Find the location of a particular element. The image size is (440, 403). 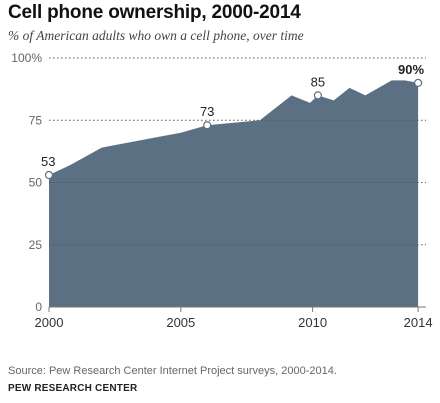

x-tick-label: 2000 is located at coordinates (49, 322).